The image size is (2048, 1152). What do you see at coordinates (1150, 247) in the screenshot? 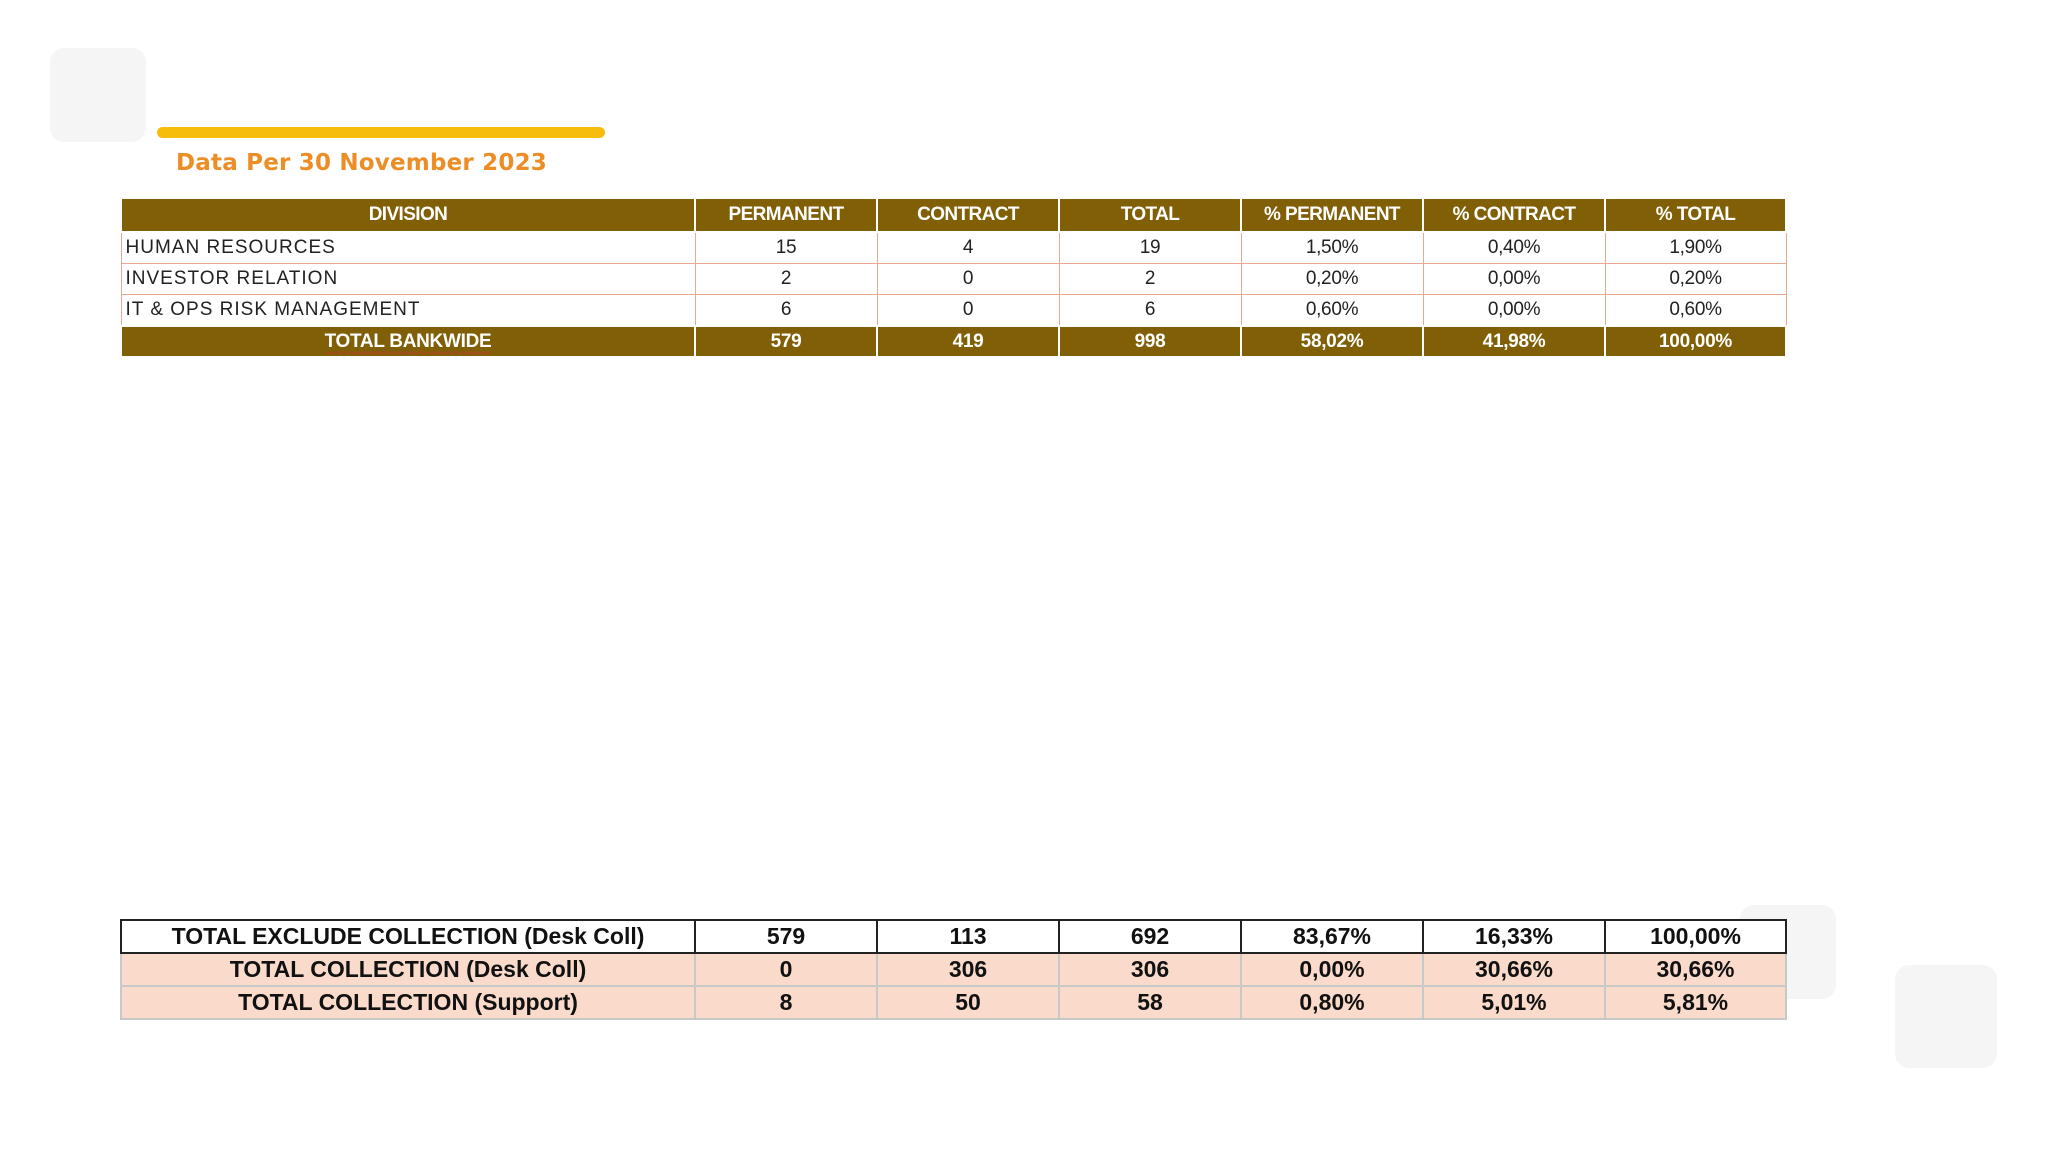
I see `cell-total: 19` at bounding box center [1150, 247].